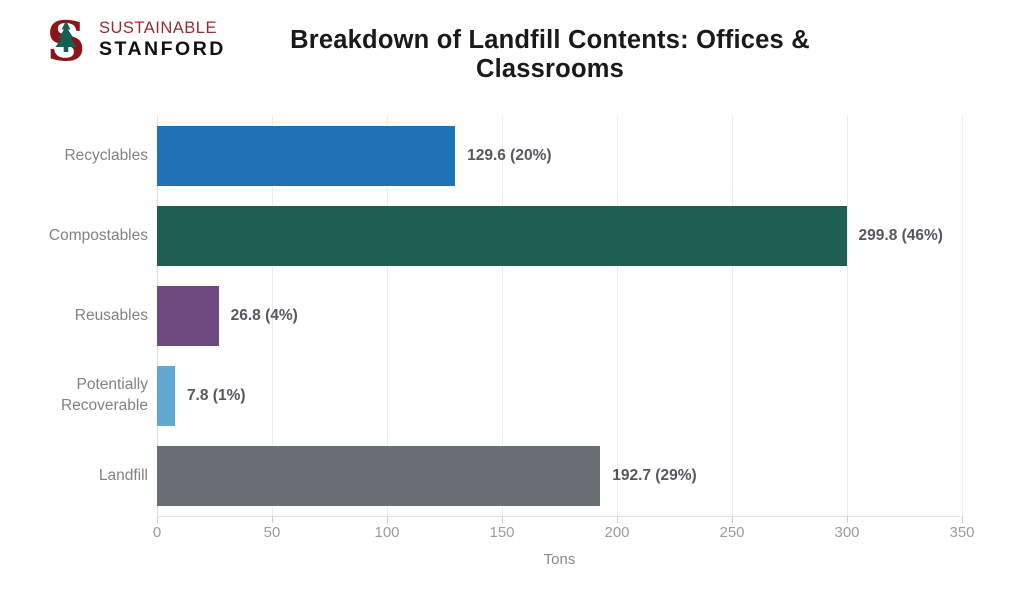 The image size is (1024, 614). I want to click on tick-label-300: 300, so click(847, 532).